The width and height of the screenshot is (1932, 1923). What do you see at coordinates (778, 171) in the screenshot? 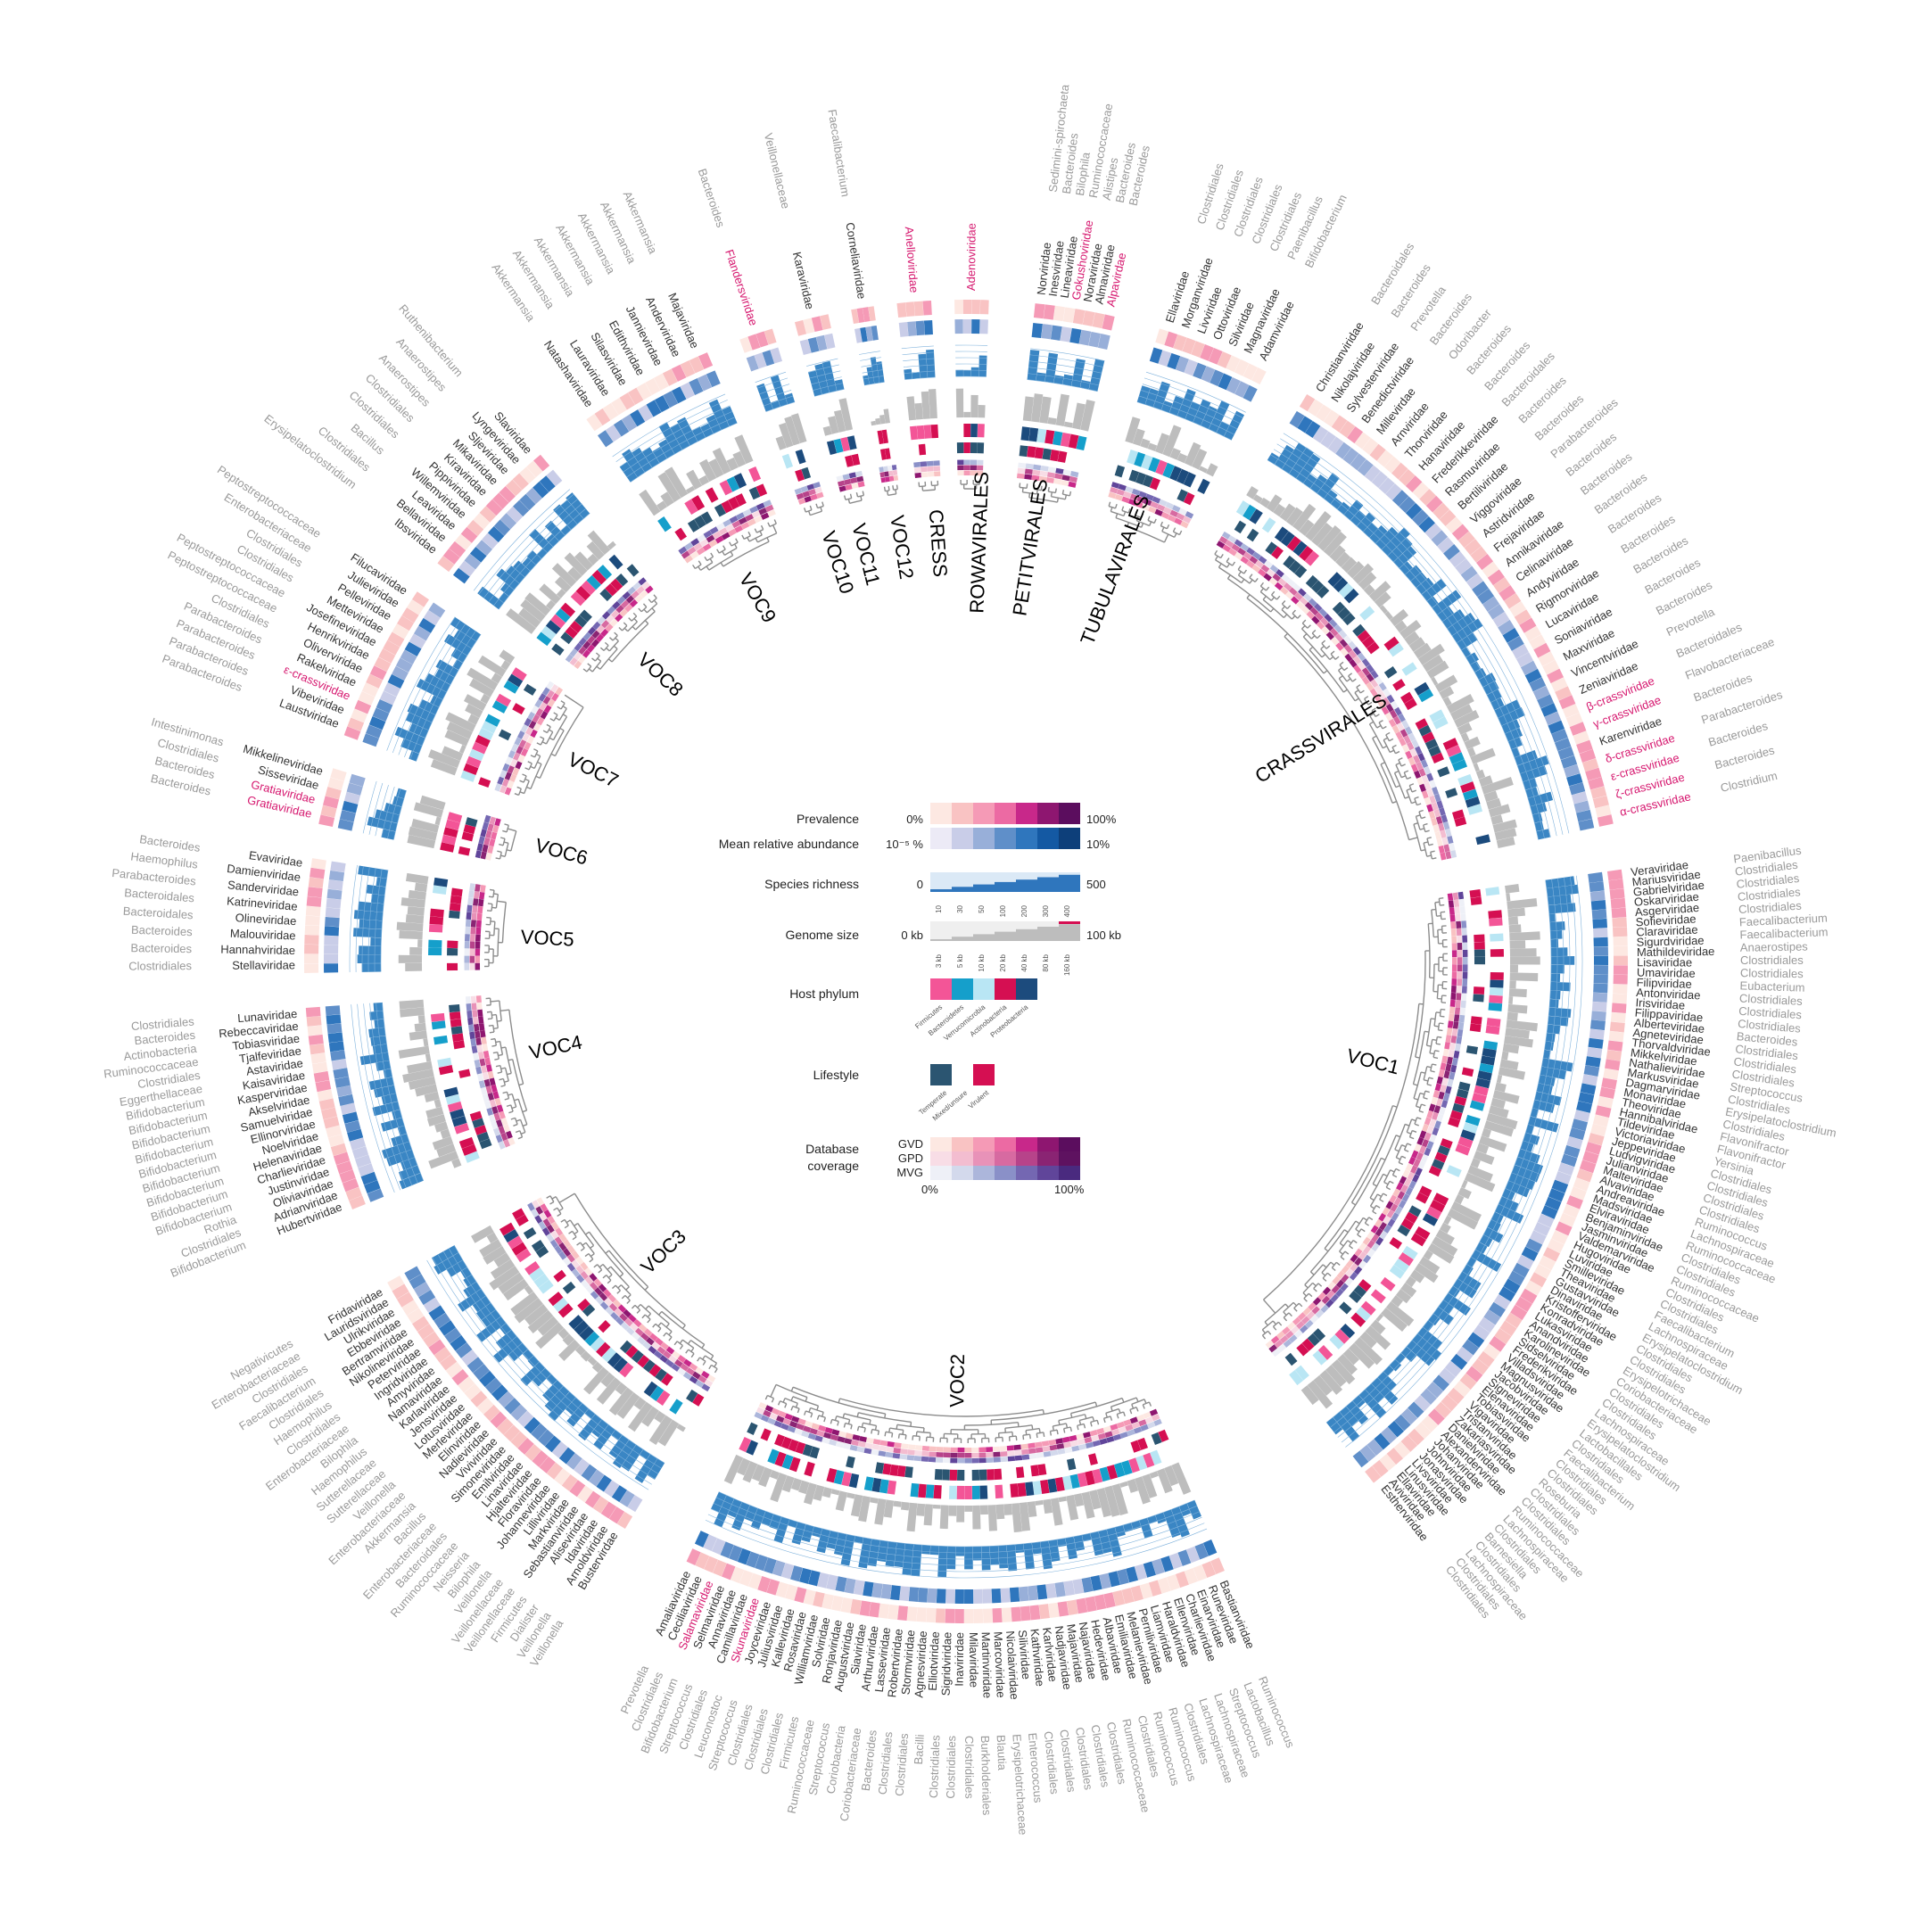
I see `host-label: Veillonellaceae` at bounding box center [778, 171].